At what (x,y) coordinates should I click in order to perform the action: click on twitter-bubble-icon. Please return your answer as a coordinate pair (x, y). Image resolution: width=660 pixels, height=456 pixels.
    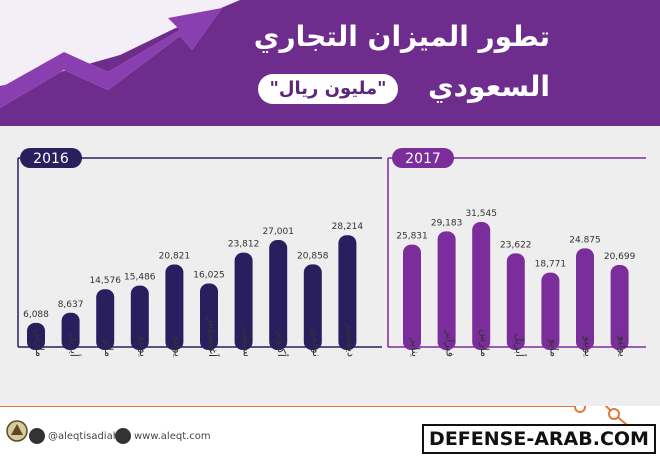
    Looking at the image, I should click on (37, 436).